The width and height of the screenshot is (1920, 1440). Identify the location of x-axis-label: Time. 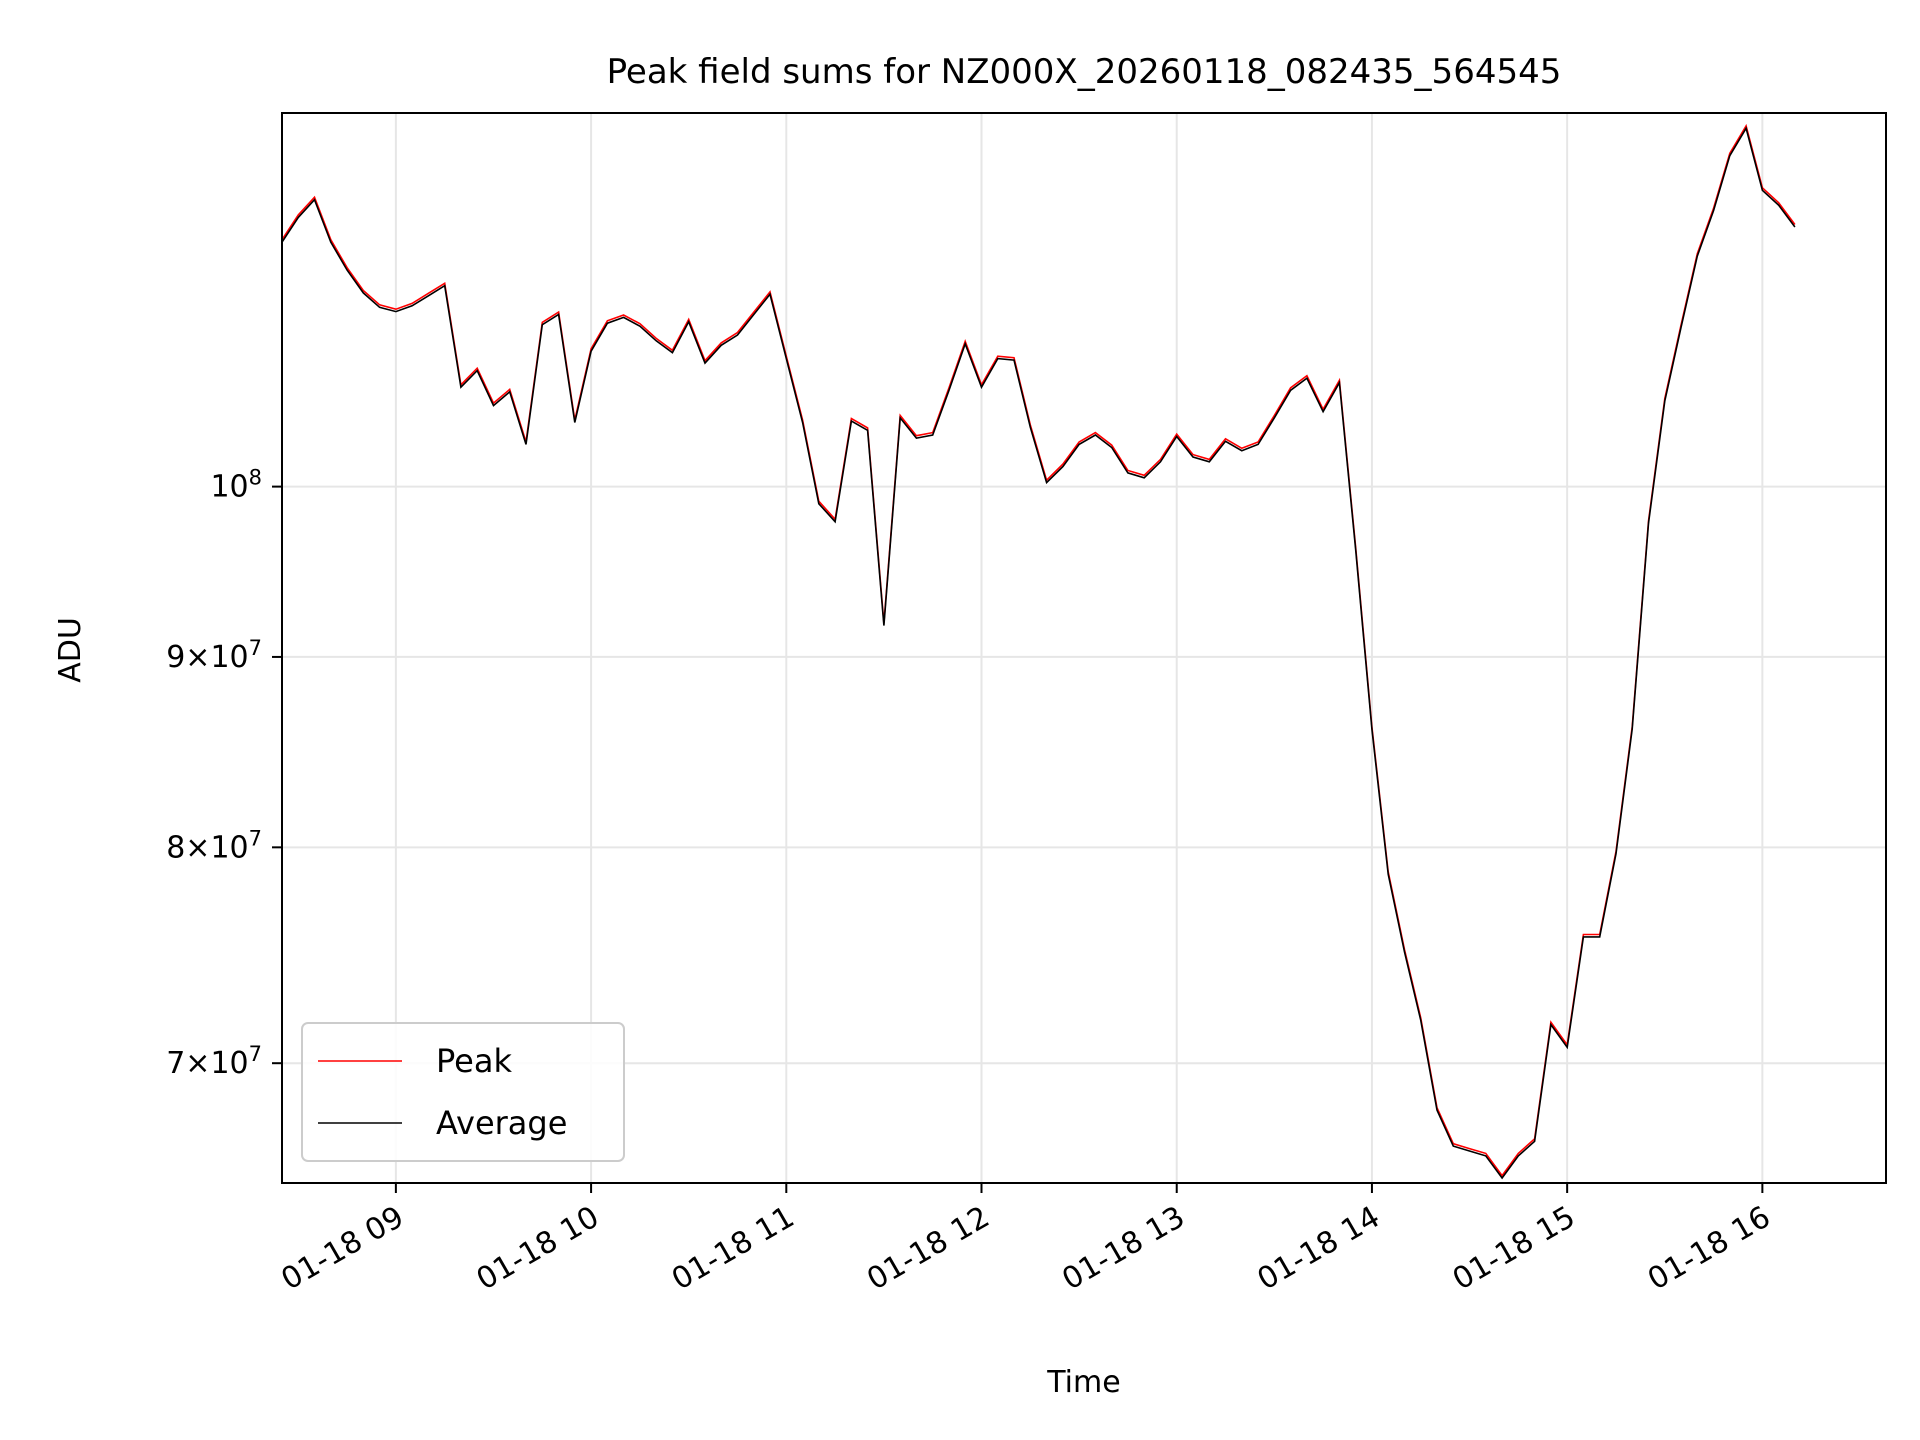
(1083, 1382).